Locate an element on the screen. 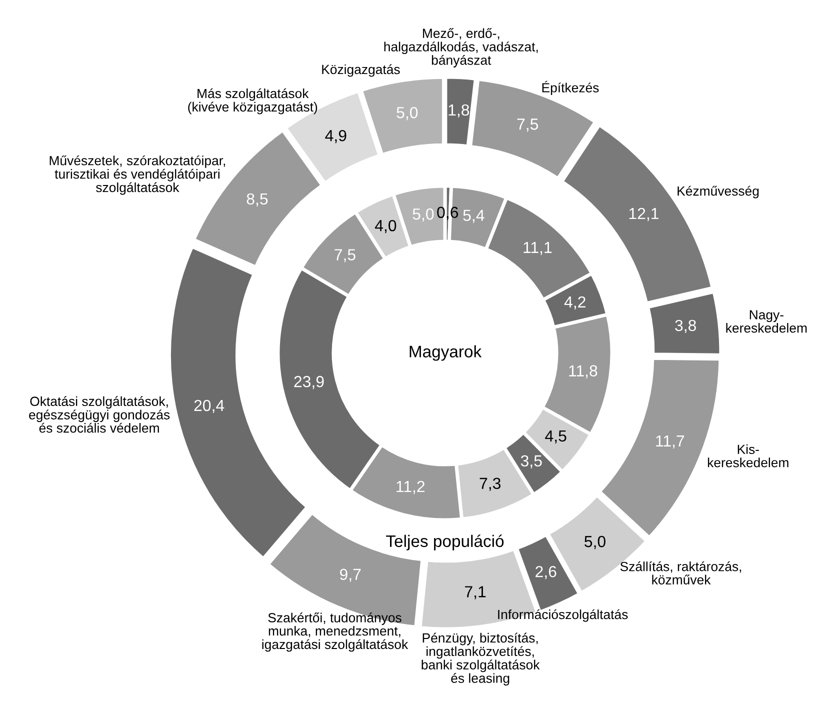 This screenshot has height=717, width=829. data-label: 20,4 is located at coordinates (209, 407).